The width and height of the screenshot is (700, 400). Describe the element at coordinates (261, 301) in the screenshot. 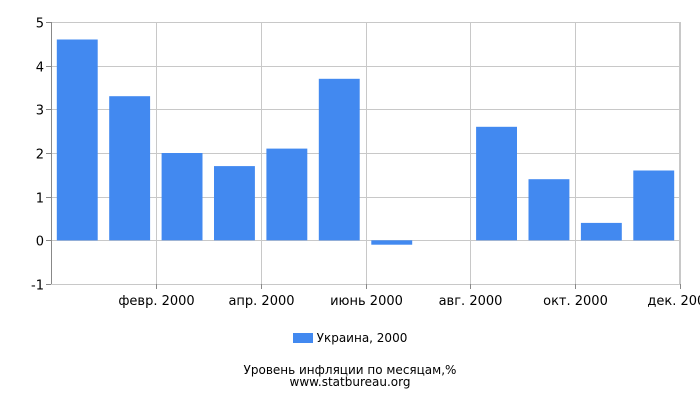

I see `x-tick-label: апр. 2000` at that location.